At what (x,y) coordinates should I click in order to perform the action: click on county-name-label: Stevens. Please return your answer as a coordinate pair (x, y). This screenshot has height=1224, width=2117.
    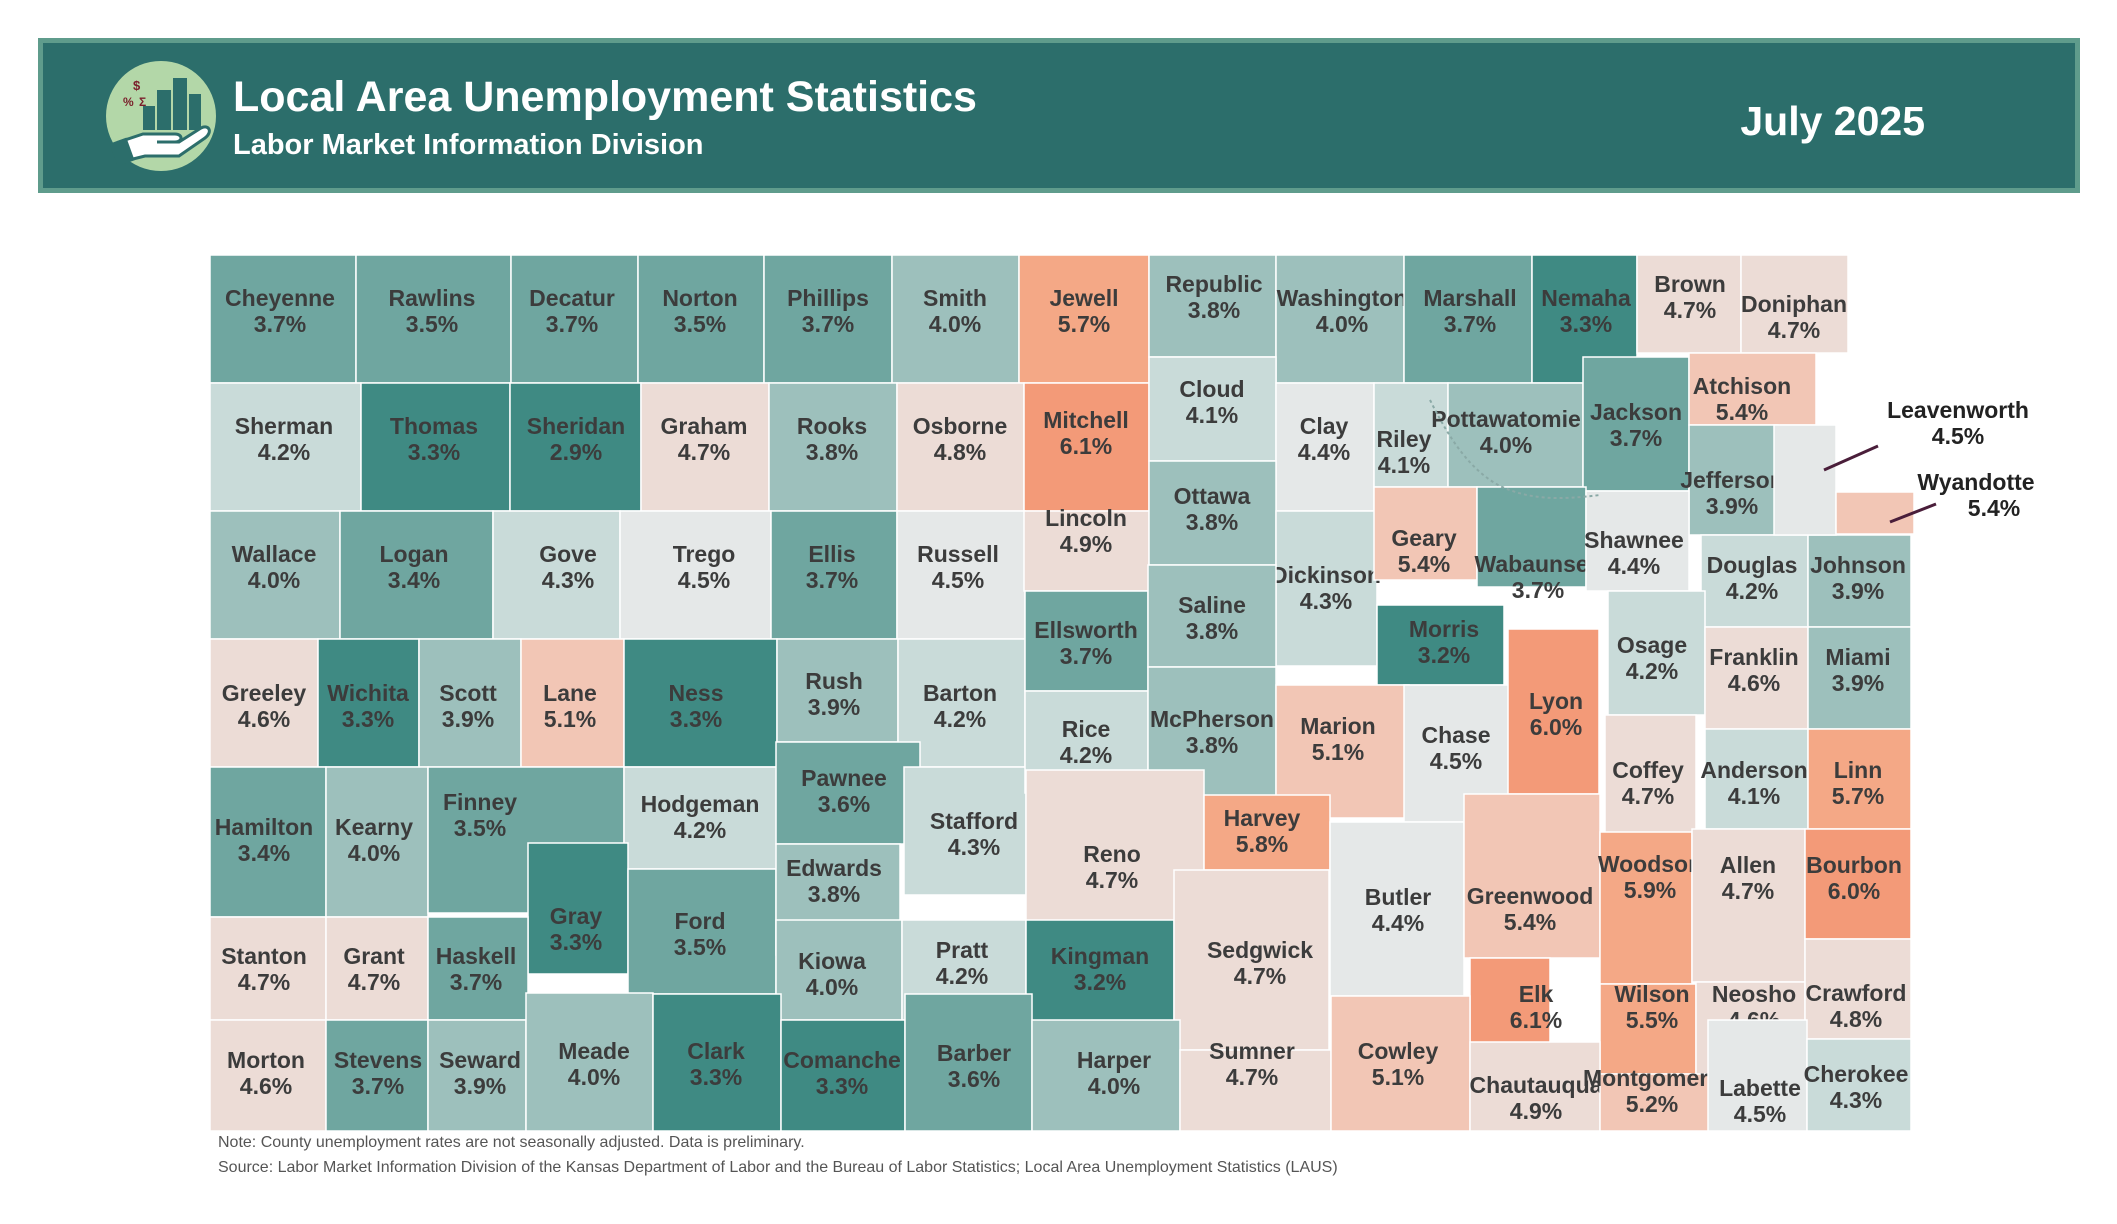
    Looking at the image, I should click on (378, 1060).